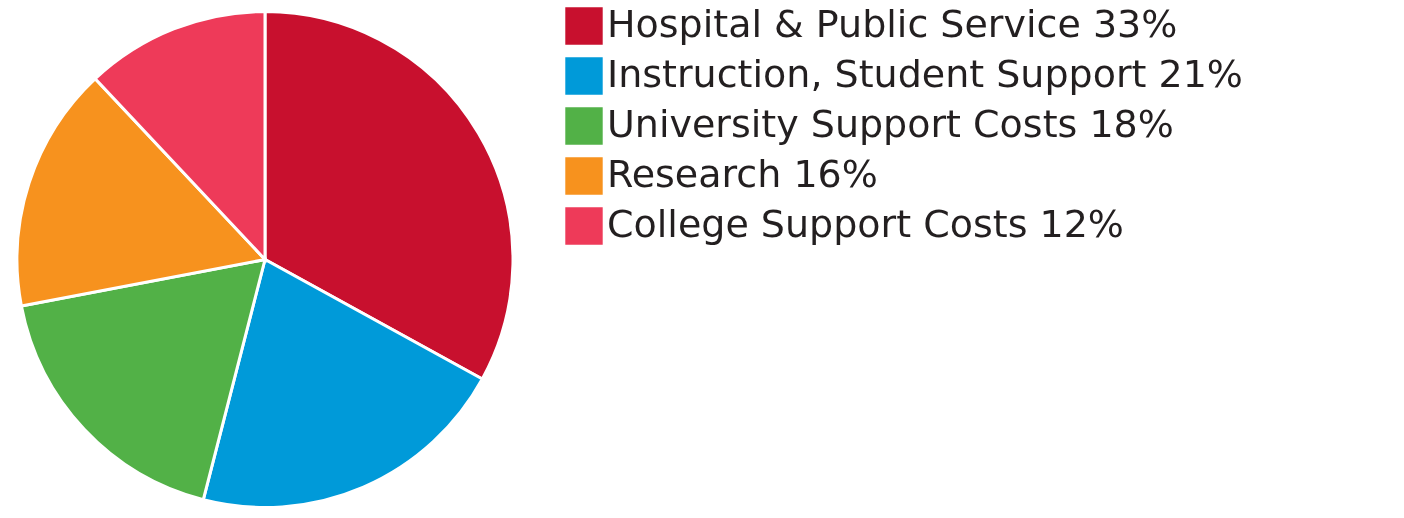 This screenshot has width=1404, height=518. I want to click on legend-label: Research 16%, so click(742, 174).